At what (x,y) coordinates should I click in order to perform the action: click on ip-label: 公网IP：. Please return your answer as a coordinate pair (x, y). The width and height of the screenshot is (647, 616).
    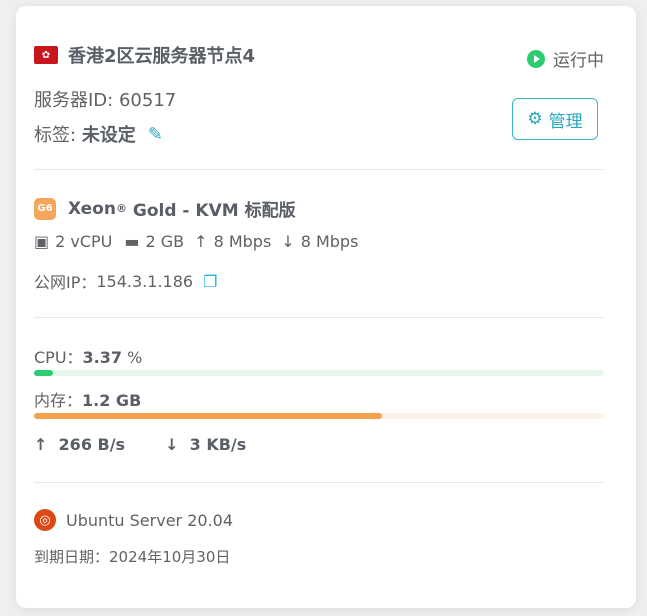
    Looking at the image, I should click on (65, 282).